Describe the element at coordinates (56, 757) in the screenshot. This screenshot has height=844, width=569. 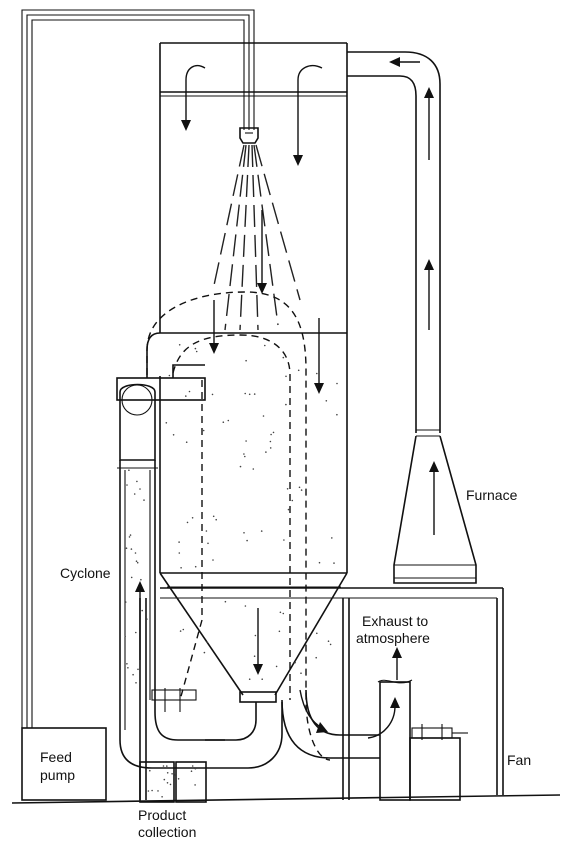
I see `feed-pump-label-line1: Feed` at that location.